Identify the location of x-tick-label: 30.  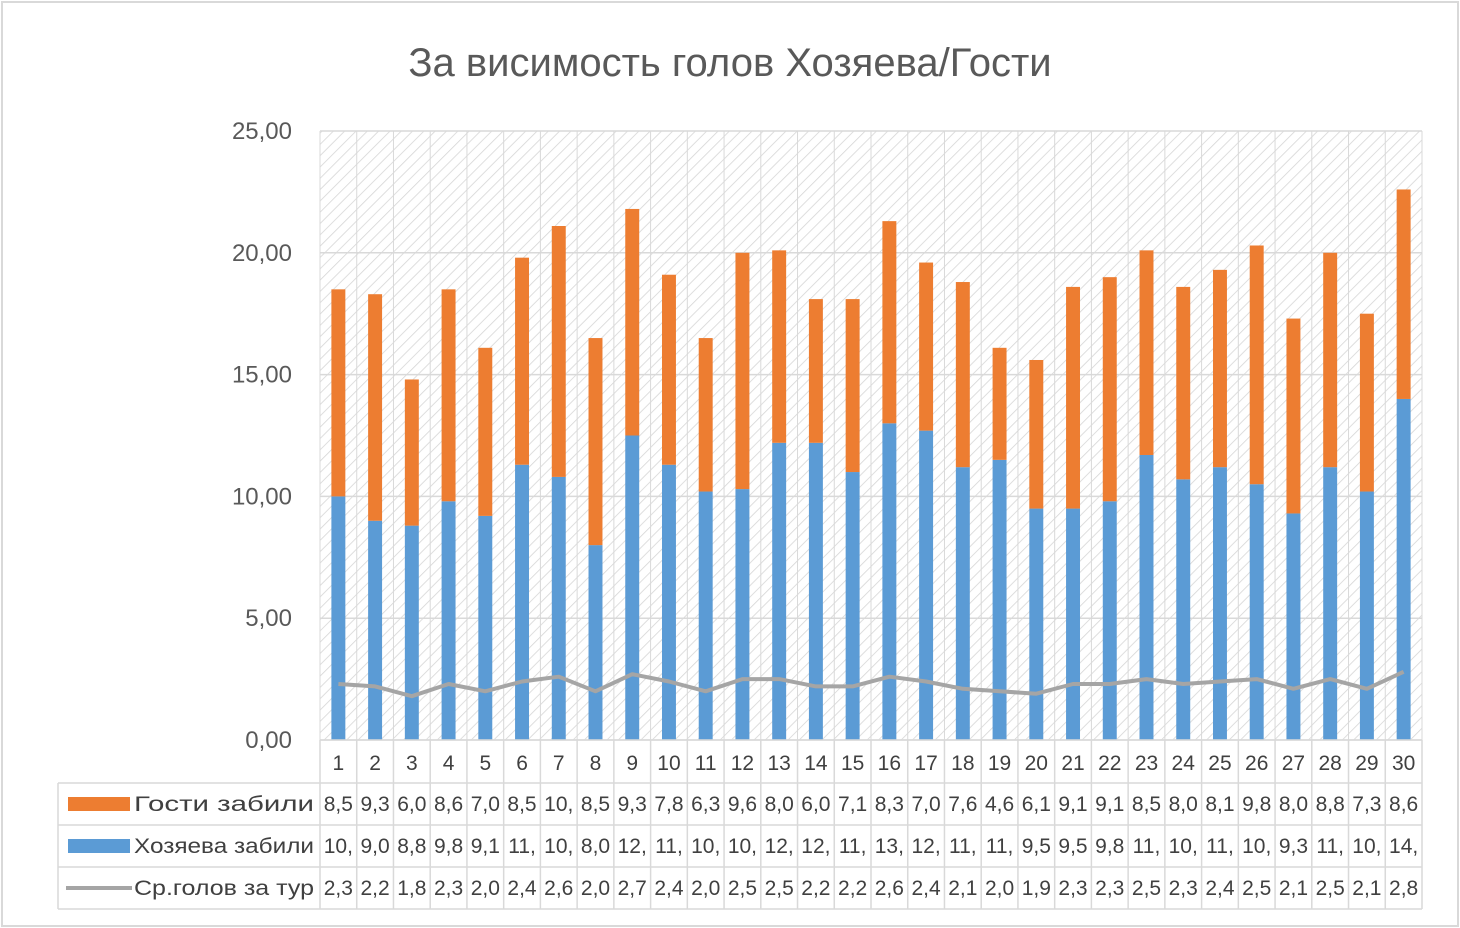
(1403, 763).